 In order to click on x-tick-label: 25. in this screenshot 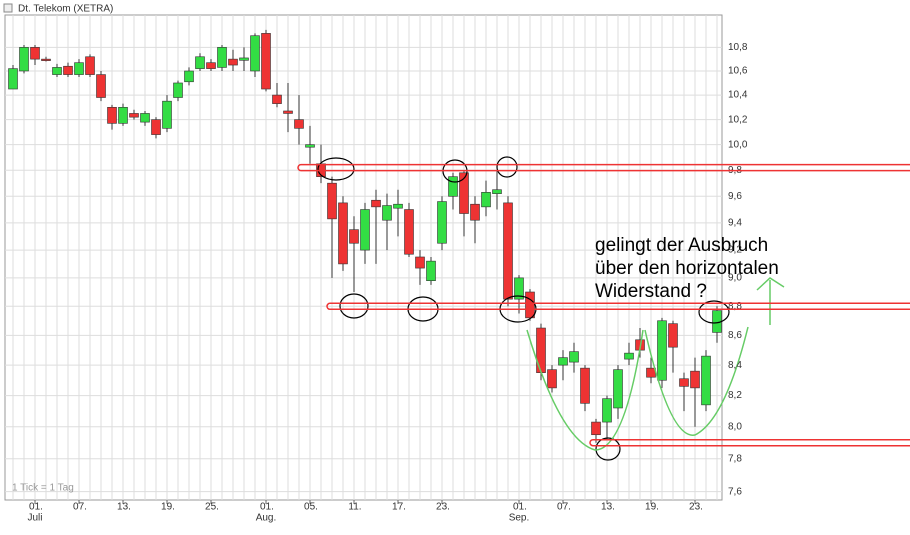, I will do `click(212, 507)`.